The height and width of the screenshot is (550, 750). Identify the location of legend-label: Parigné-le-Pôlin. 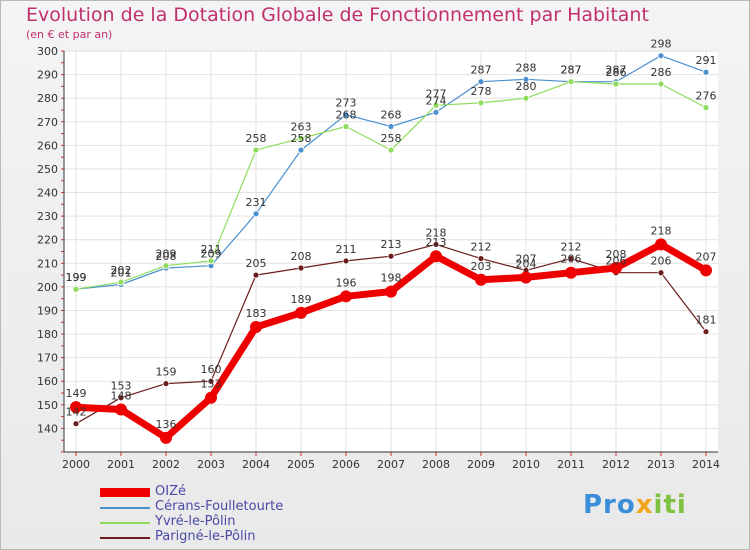
(205, 536).